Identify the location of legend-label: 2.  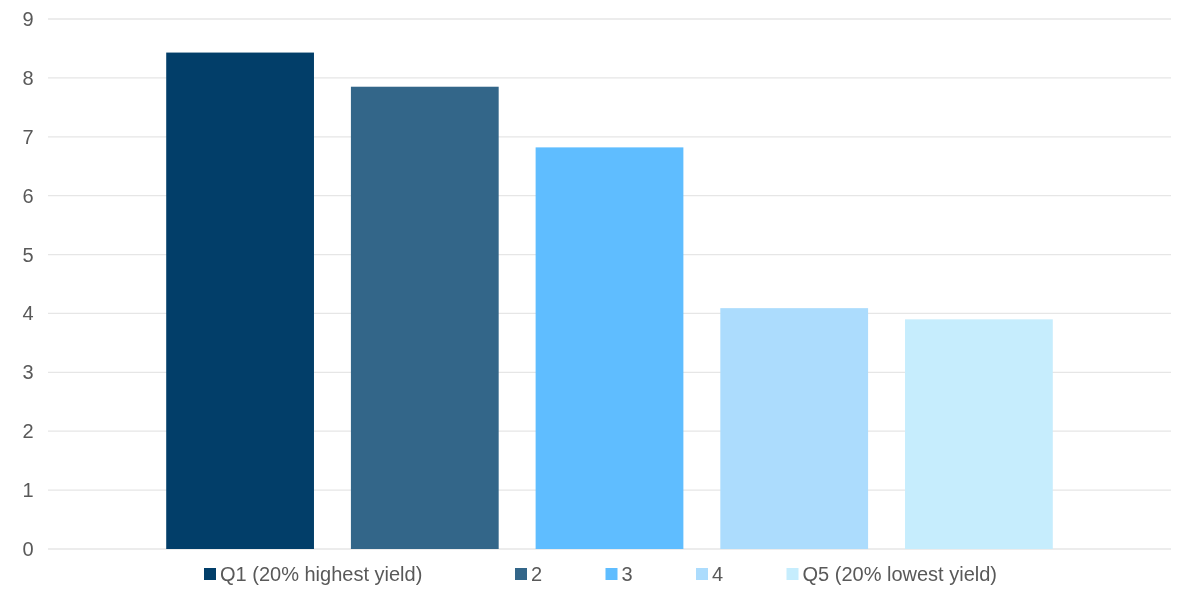
(537, 574).